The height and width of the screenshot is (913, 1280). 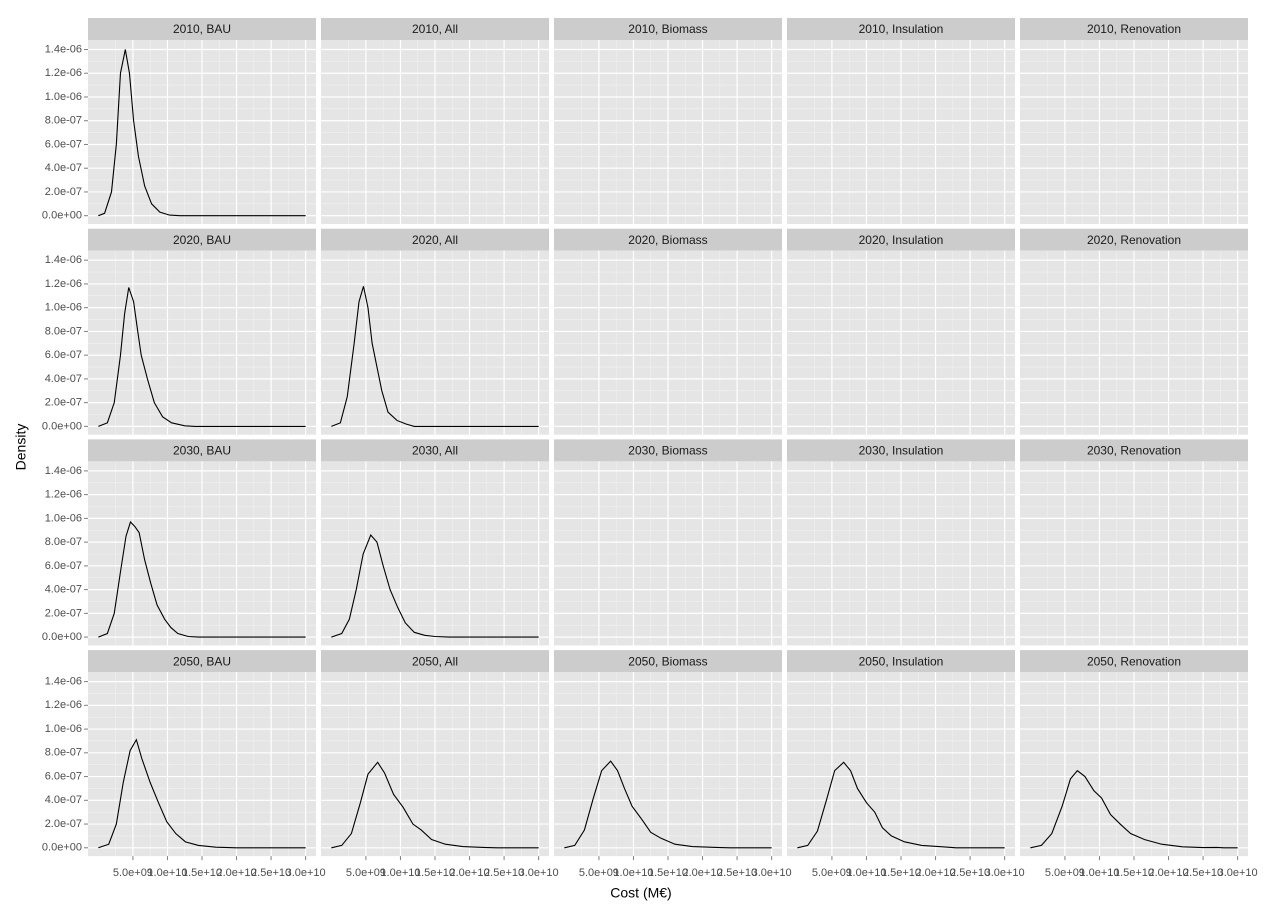 I want to click on strip-title: 2050, Insulation, so click(x=901, y=661).